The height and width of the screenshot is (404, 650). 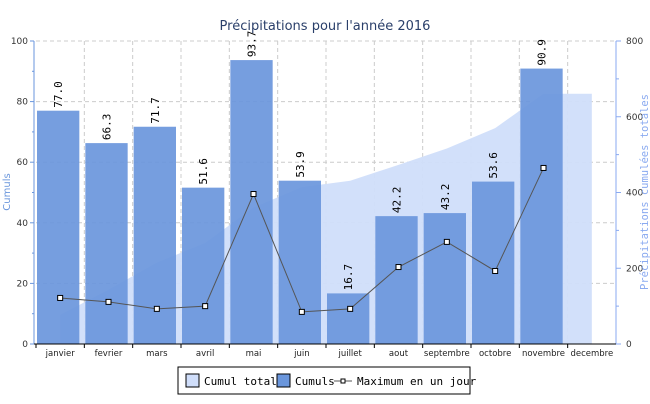 What do you see at coordinates (348, 318) in the screenshot?
I see `bar-juillet` at bounding box center [348, 318].